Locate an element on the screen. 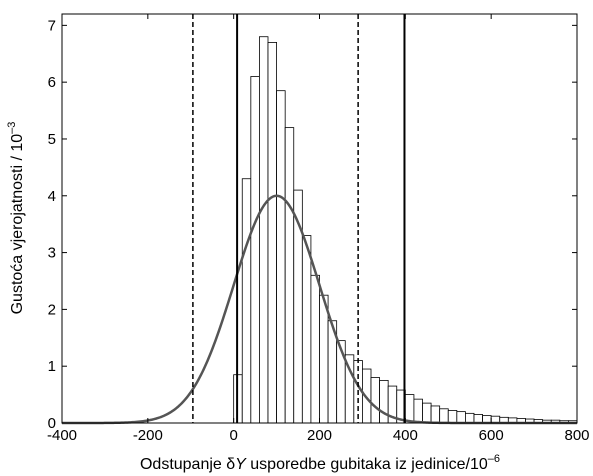 This screenshot has width=593, height=476. x-tick-label: -400 is located at coordinates (62, 435).